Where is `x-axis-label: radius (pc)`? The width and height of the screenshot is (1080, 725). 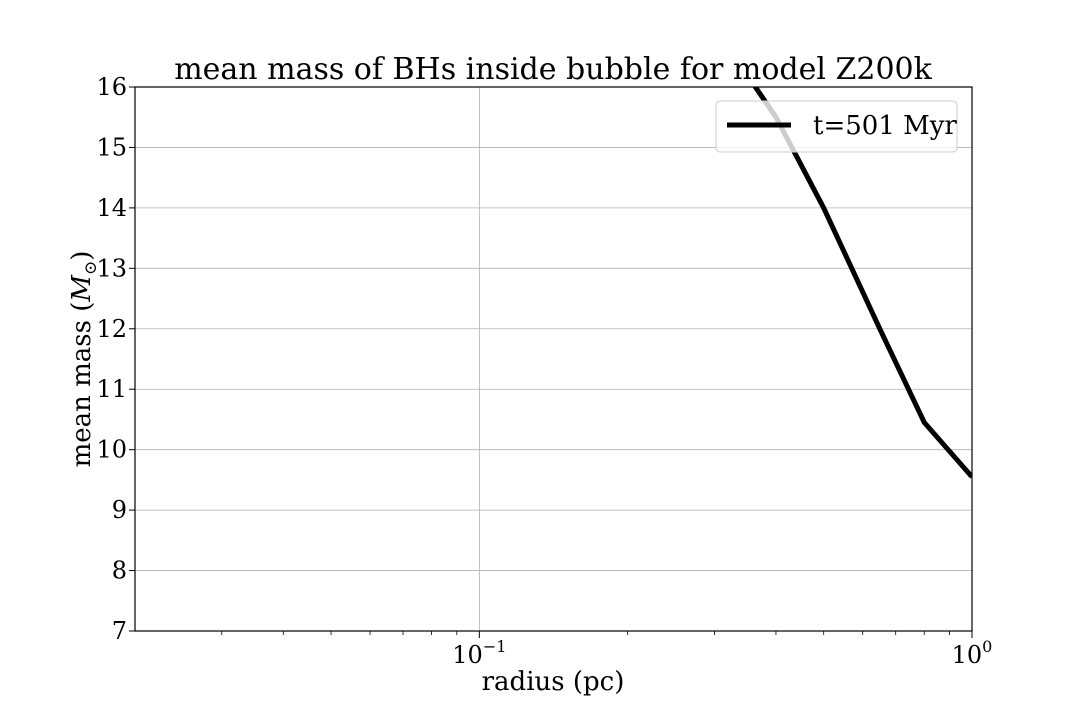
x-axis-label: radius (pc) is located at coordinates (553, 682).